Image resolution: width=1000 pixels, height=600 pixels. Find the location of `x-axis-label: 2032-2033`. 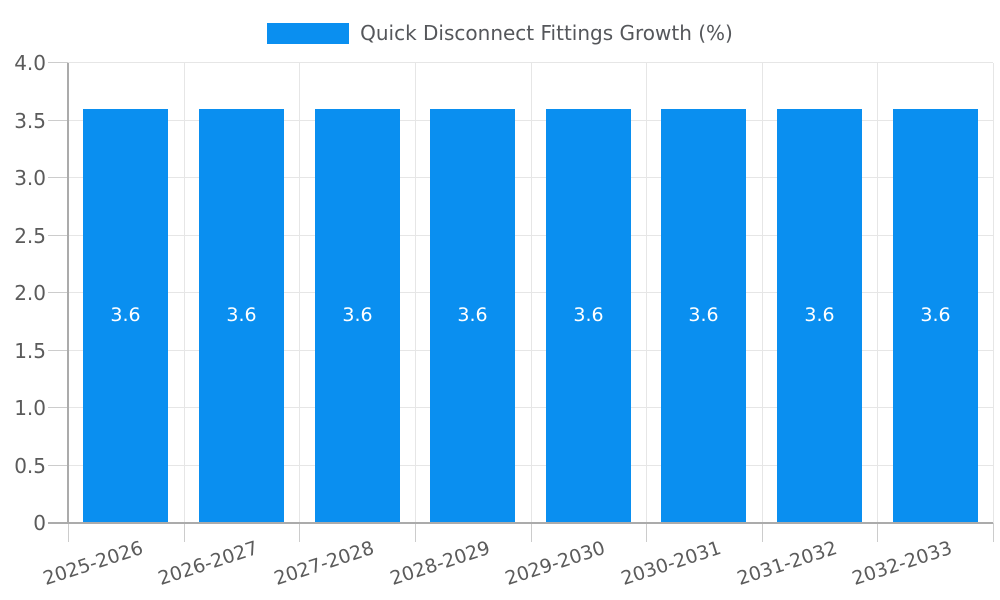

x-axis-label: 2032-2033 is located at coordinates (902, 563).